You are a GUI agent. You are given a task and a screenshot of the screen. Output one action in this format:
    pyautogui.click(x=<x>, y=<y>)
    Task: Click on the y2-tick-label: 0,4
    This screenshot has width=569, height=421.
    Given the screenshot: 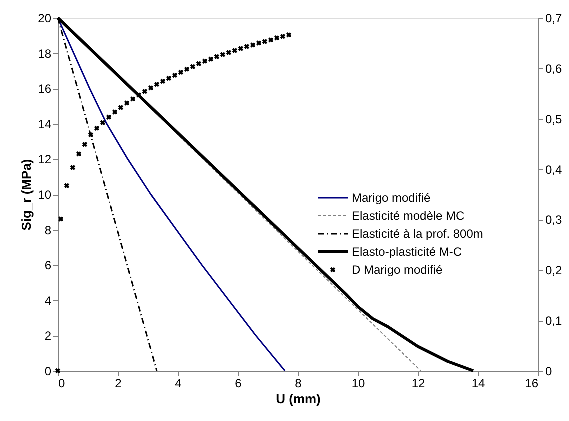 What is the action you would take?
    pyautogui.click(x=554, y=169)
    